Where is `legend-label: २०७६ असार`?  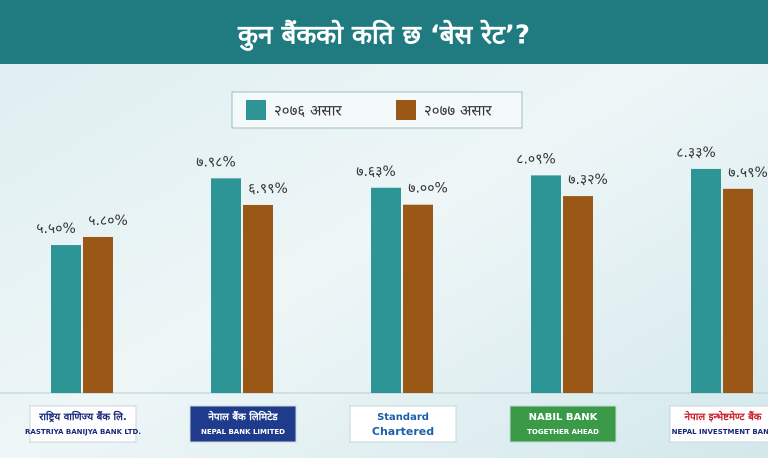 legend-label: २०७६ असार is located at coordinates (308, 111).